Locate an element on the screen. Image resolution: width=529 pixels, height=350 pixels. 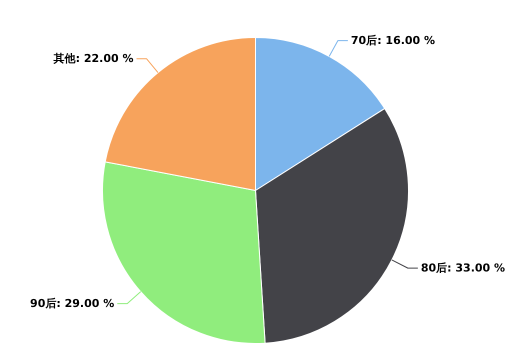
slice-label: 70后: 16.00 % is located at coordinates (393, 41).